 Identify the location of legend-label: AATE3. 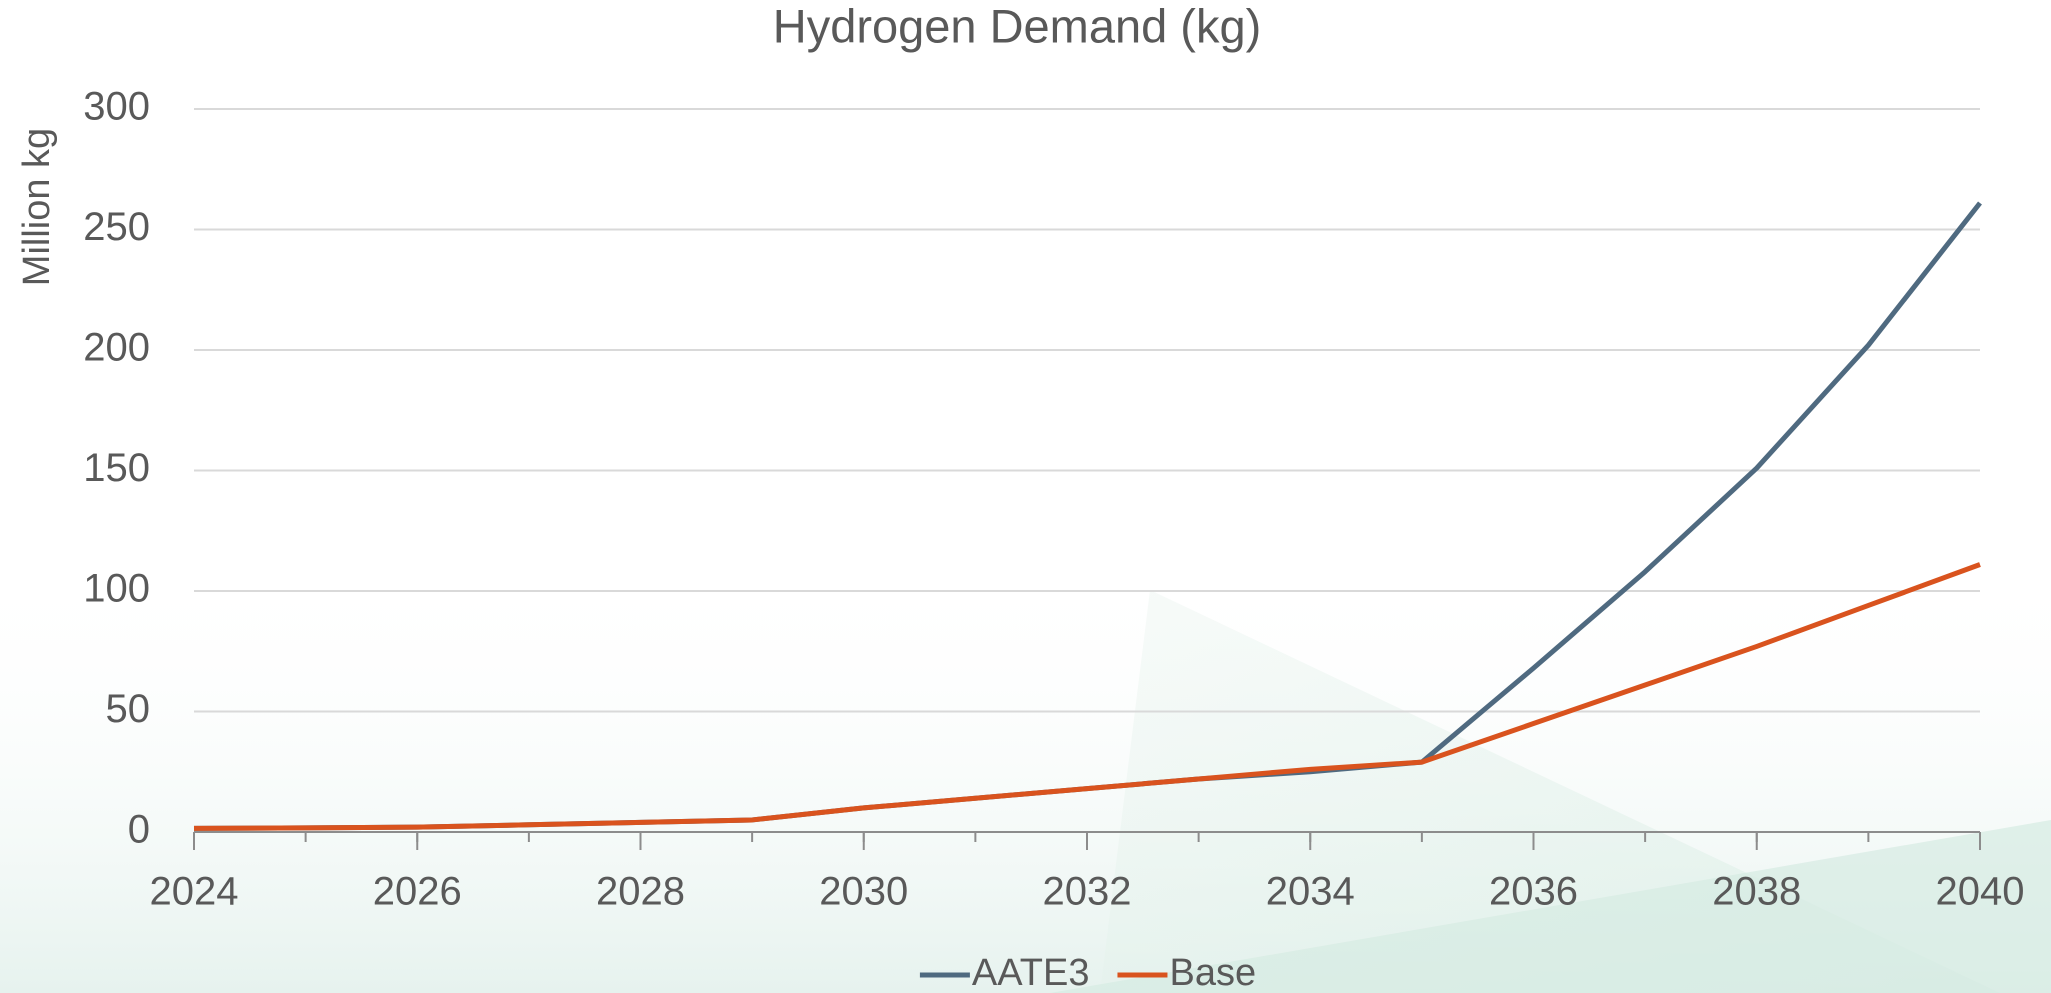
(1031, 972).